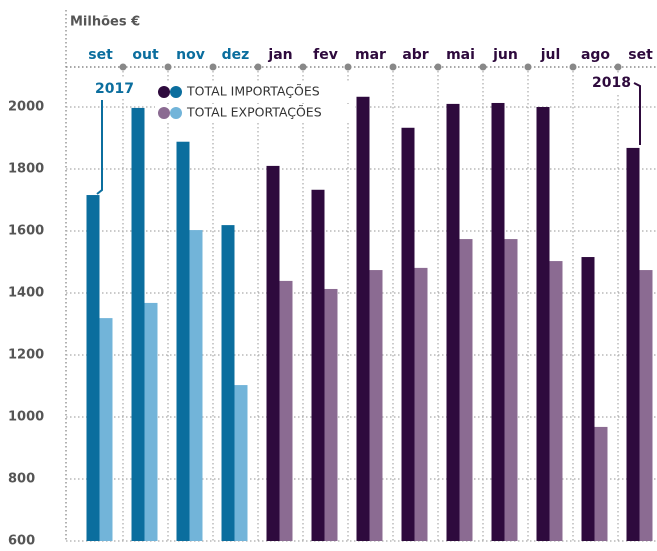  What do you see at coordinates (370, 55) in the screenshot?
I see `x-tick-label: mar` at bounding box center [370, 55].